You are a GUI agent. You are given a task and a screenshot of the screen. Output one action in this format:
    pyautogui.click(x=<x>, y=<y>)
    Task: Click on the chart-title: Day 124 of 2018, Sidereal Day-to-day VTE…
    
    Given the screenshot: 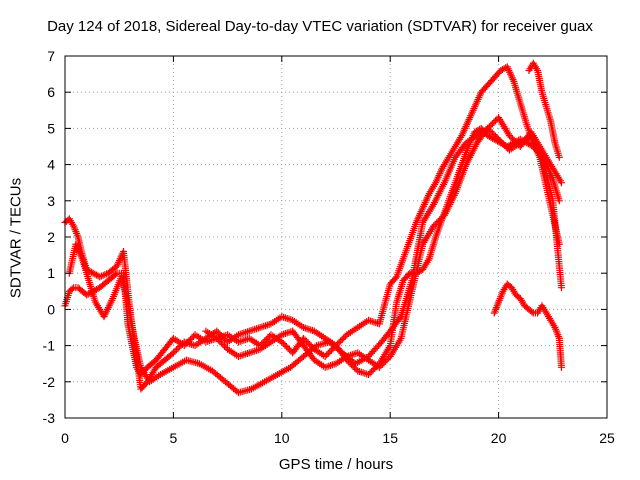 What is the action you would take?
    pyautogui.click(x=320, y=26)
    